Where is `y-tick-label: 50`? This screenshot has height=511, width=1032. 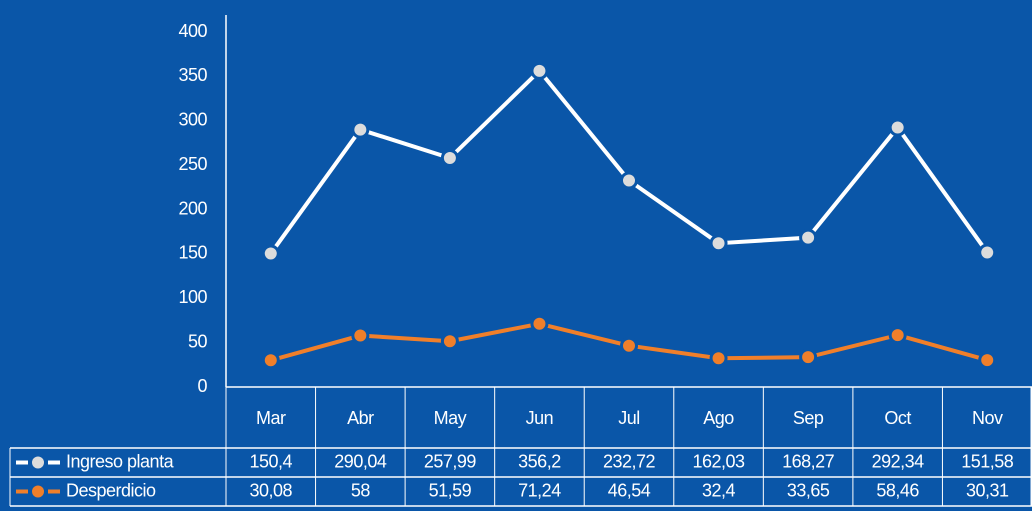
y-tick-label: 50 is located at coordinates (198, 341).